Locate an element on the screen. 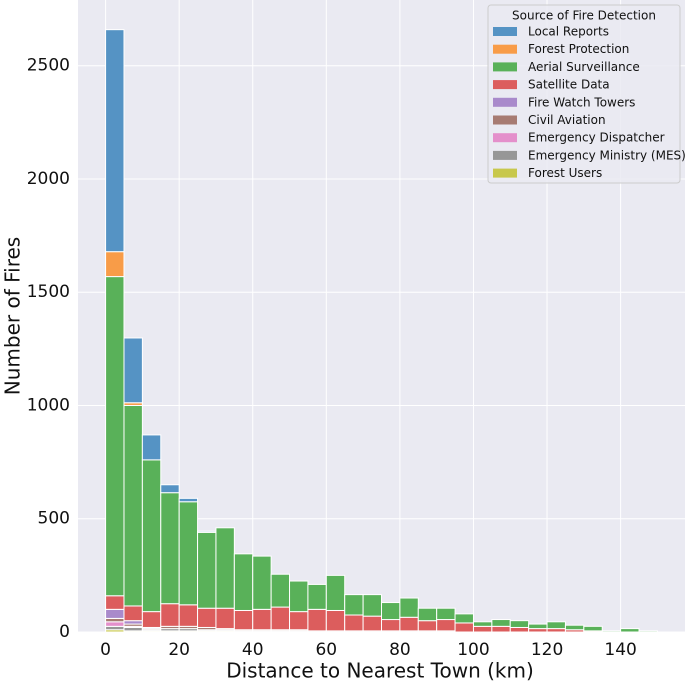 The image size is (685, 685). x-tick-label: 20 is located at coordinates (179, 650).